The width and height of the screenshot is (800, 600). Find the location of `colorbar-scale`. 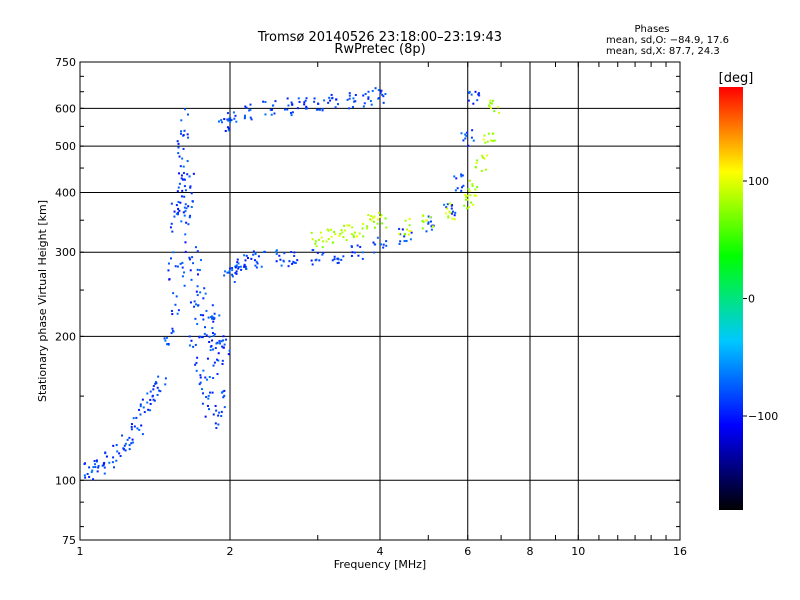

colorbar-scale is located at coordinates (731, 298).